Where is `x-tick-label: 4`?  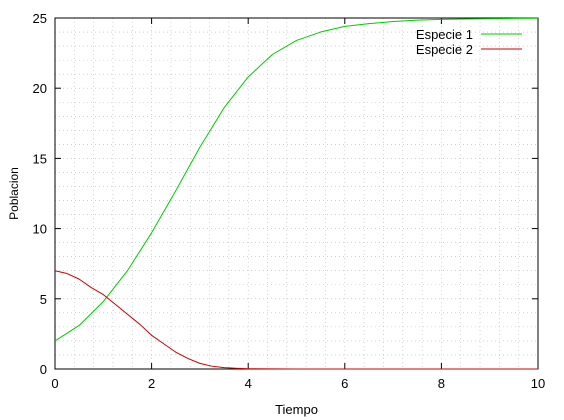
x-tick-label: 4 is located at coordinates (248, 383).